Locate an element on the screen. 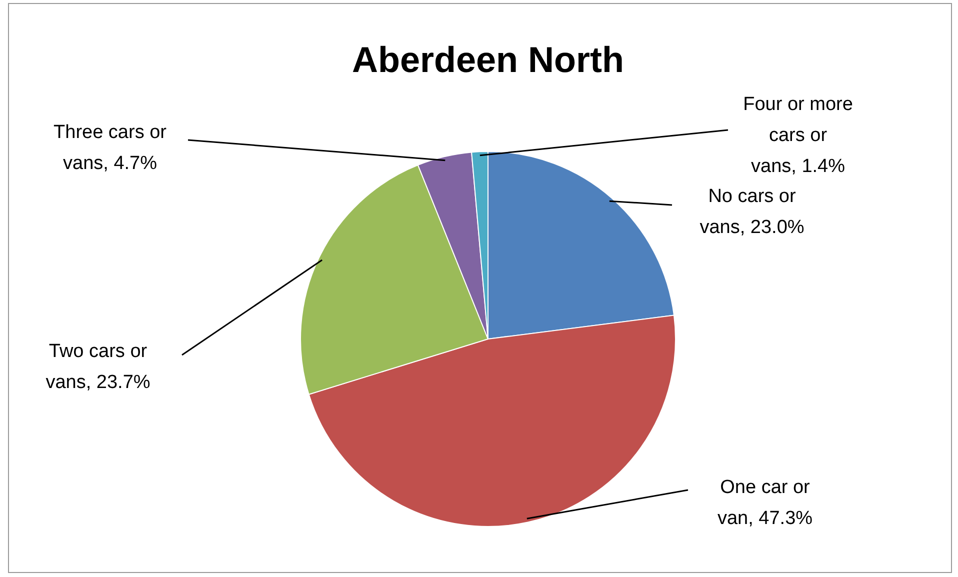  slice-label: Four or more cars or vans, 1.4% is located at coordinates (798, 136).